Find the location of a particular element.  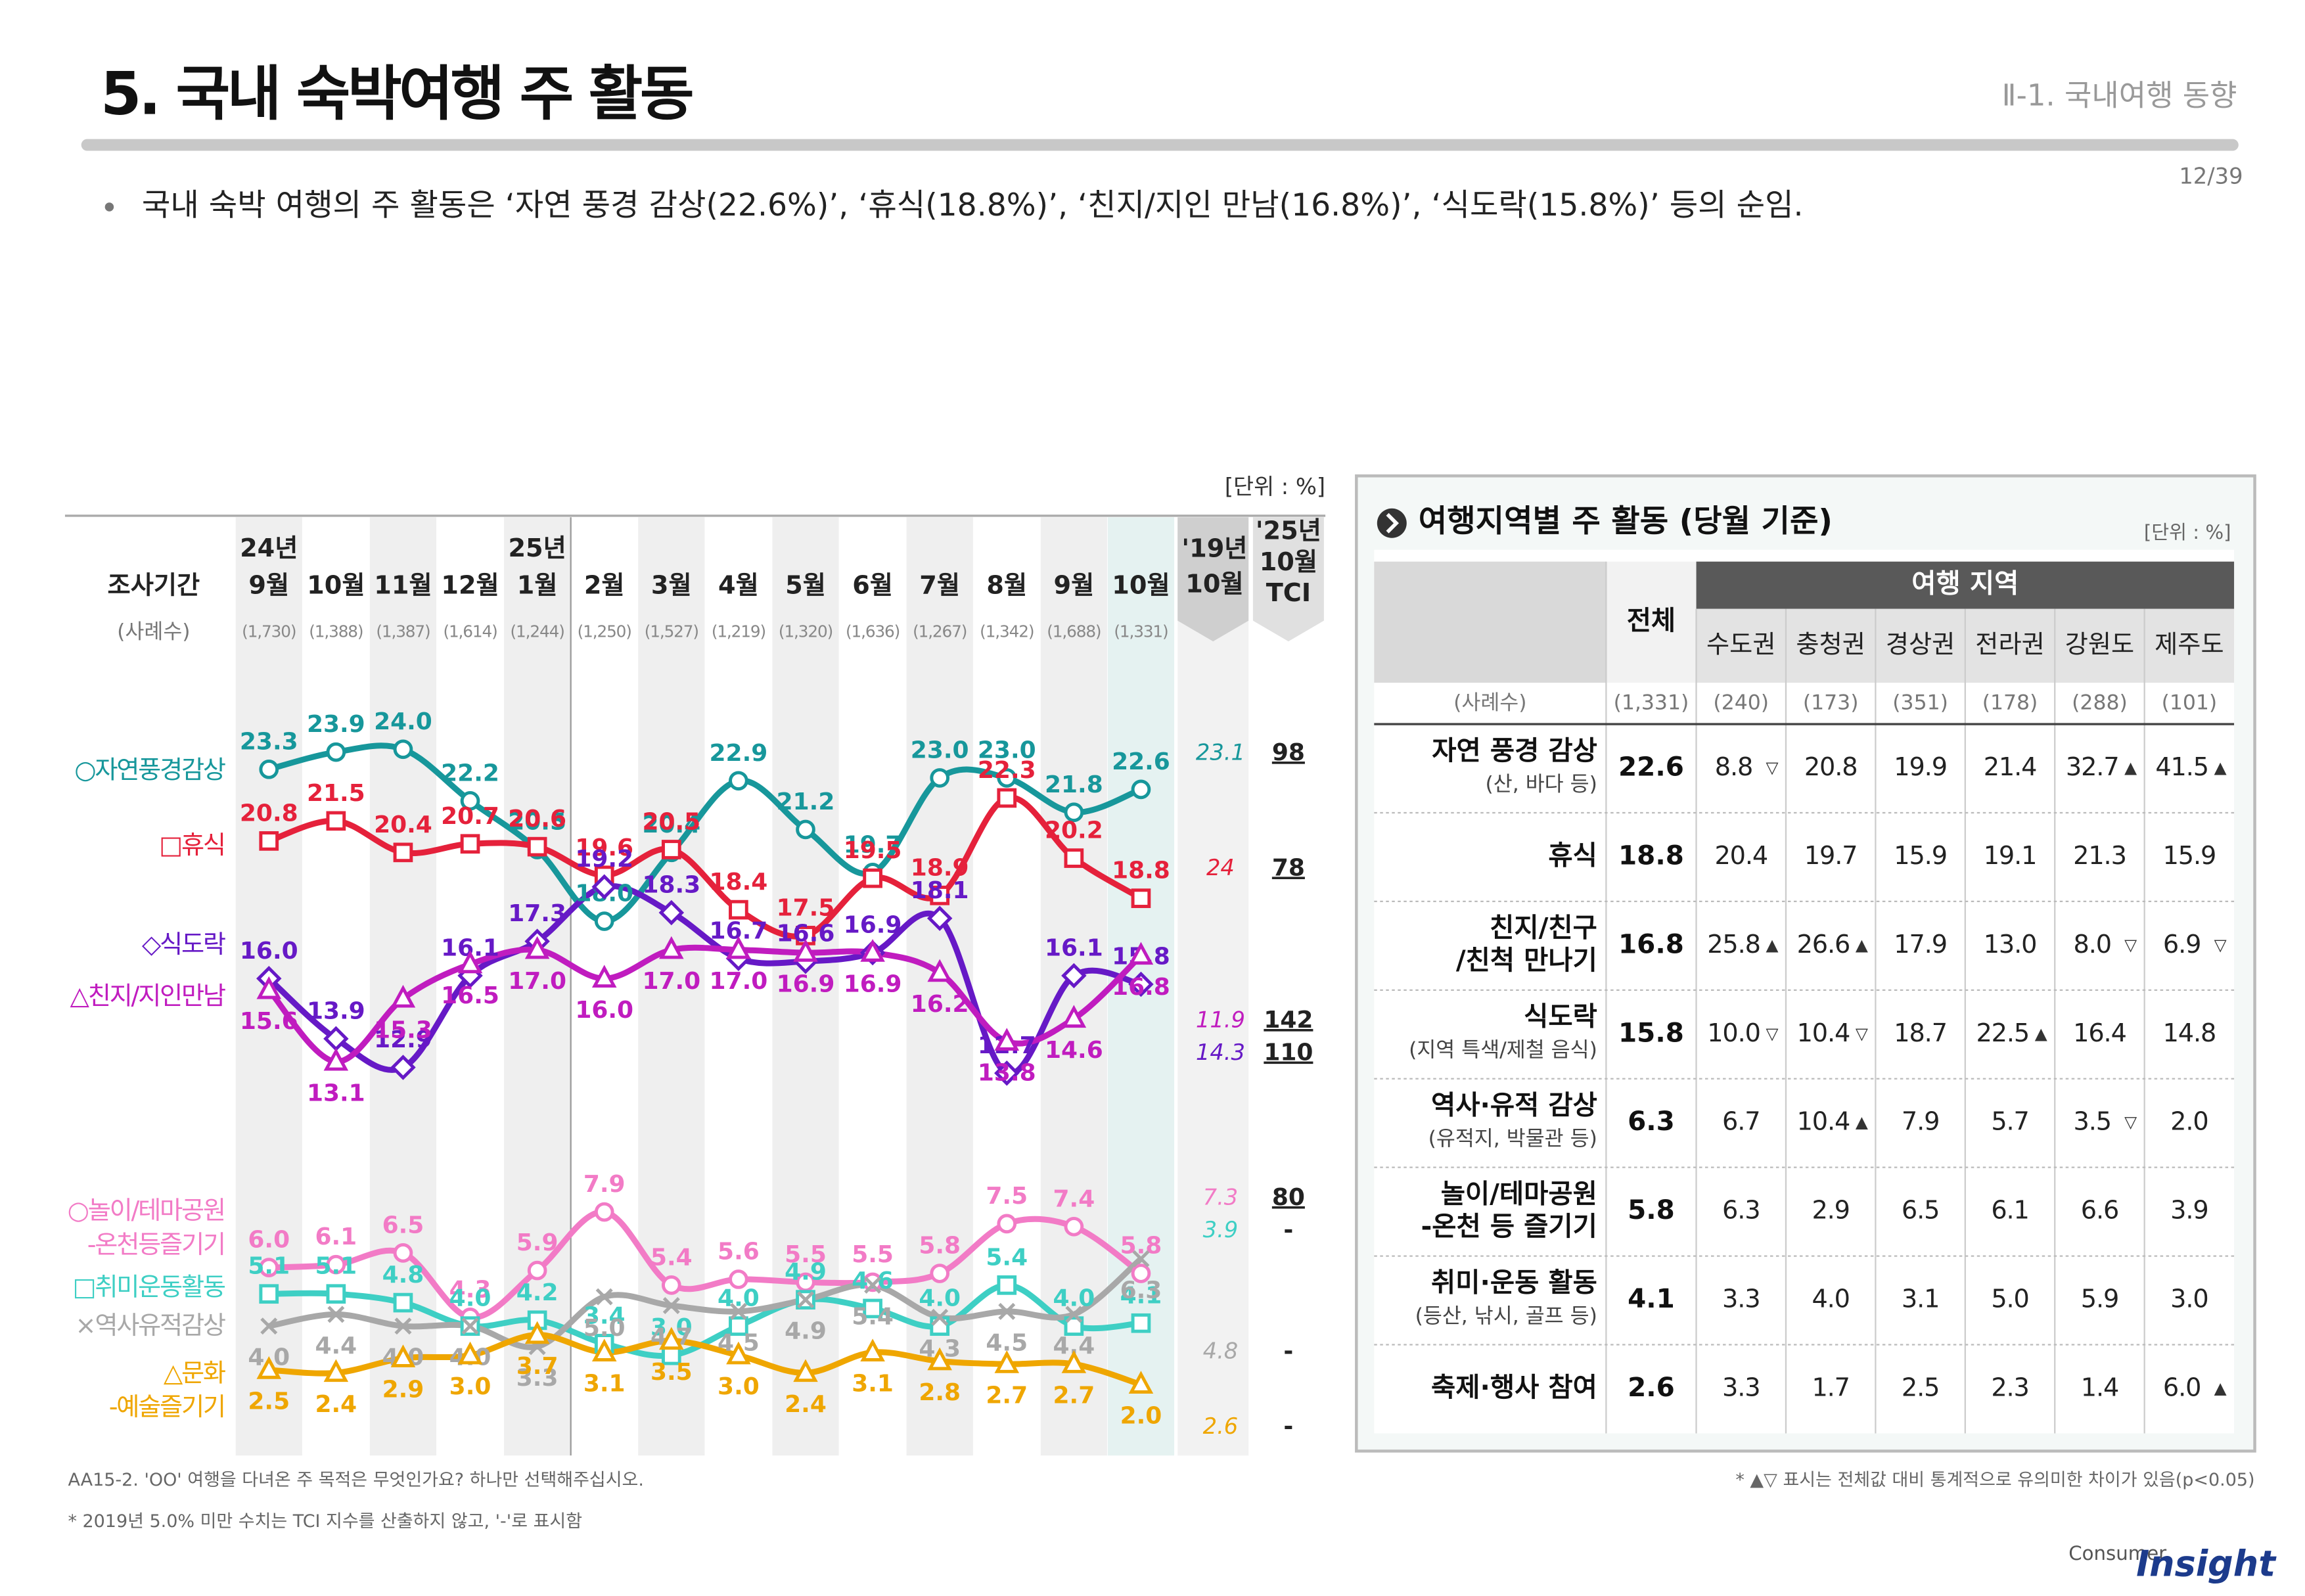

data-label: 5.4 is located at coordinates (873, 1316).